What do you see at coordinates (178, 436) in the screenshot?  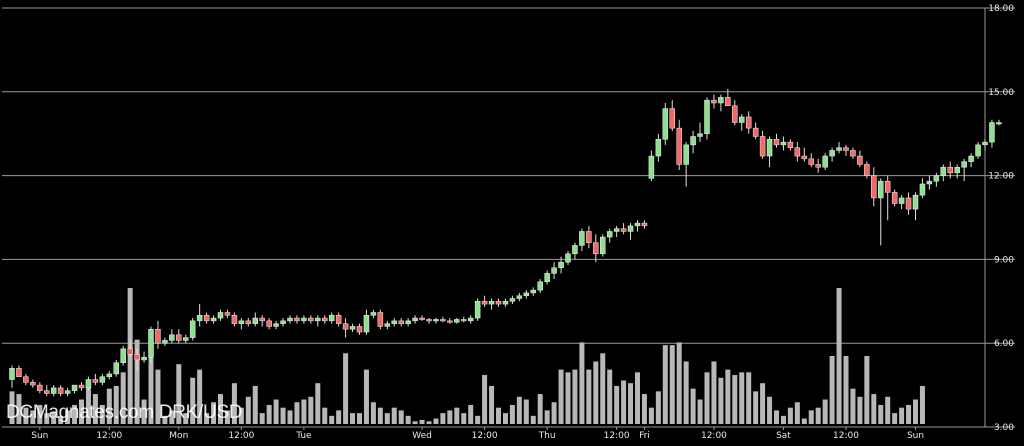 I see `x-tick-label: Mon` at bounding box center [178, 436].